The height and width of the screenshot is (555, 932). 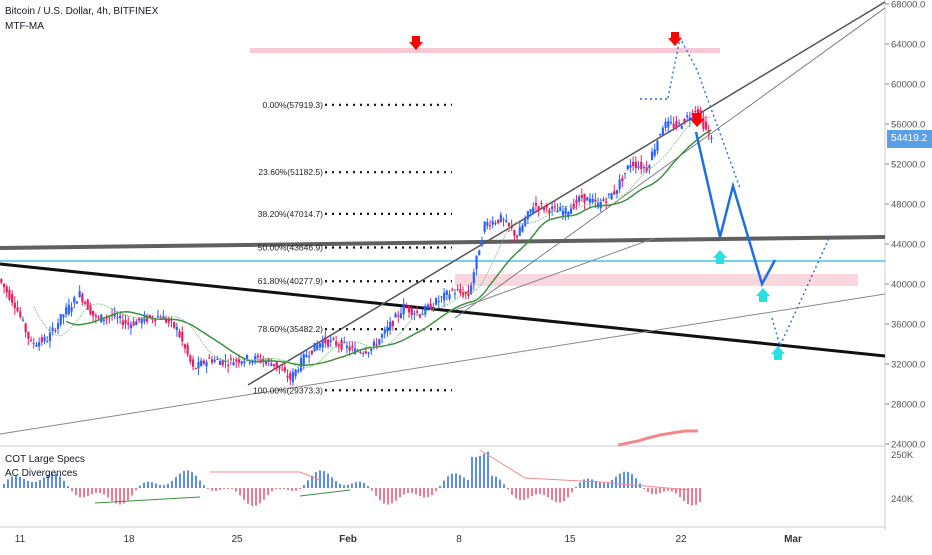 What do you see at coordinates (697, 120) in the screenshot?
I see `sell-arrow-icon` at bounding box center [697, 120].